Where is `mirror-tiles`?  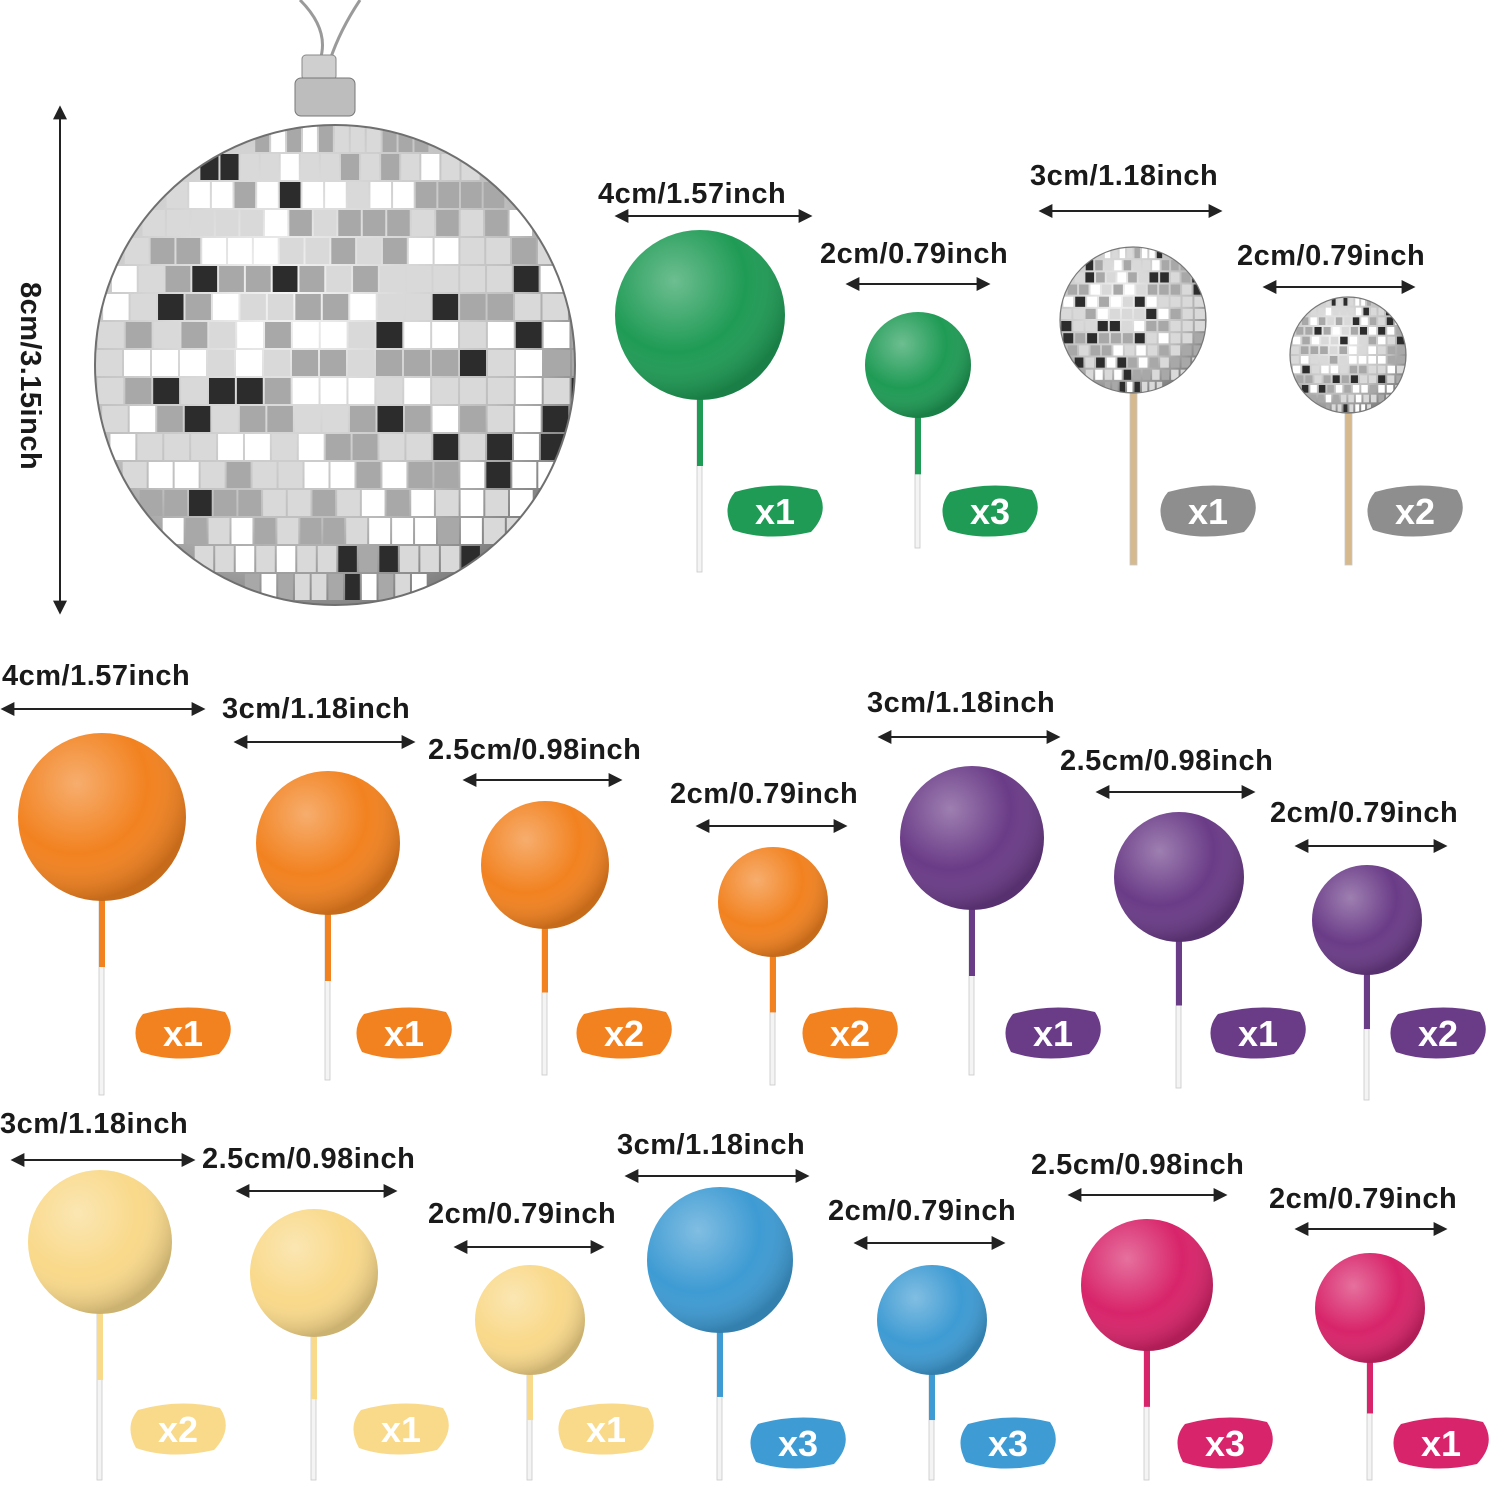
mirror-tiles is located at coordinates (1133, 320).